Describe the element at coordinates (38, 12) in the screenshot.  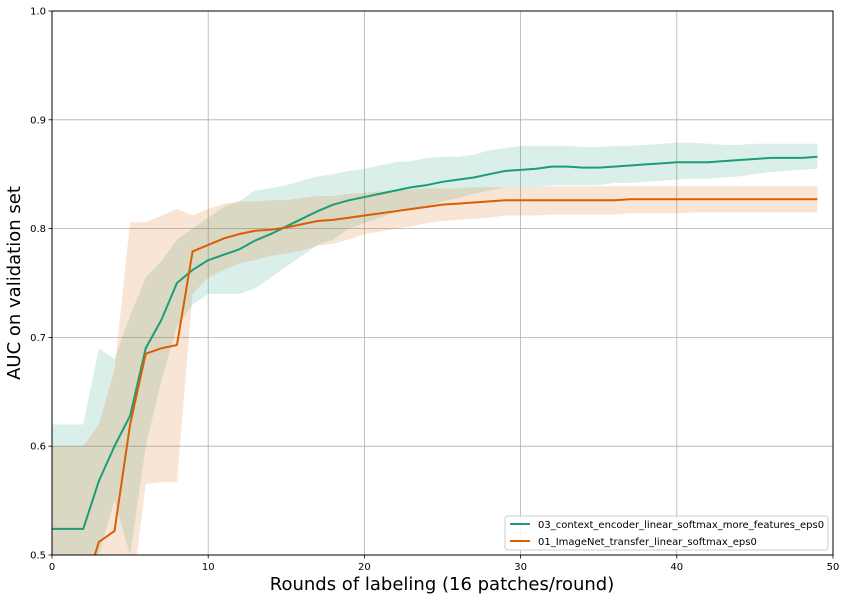
I see `y-tick-label: 1.0` at that location.